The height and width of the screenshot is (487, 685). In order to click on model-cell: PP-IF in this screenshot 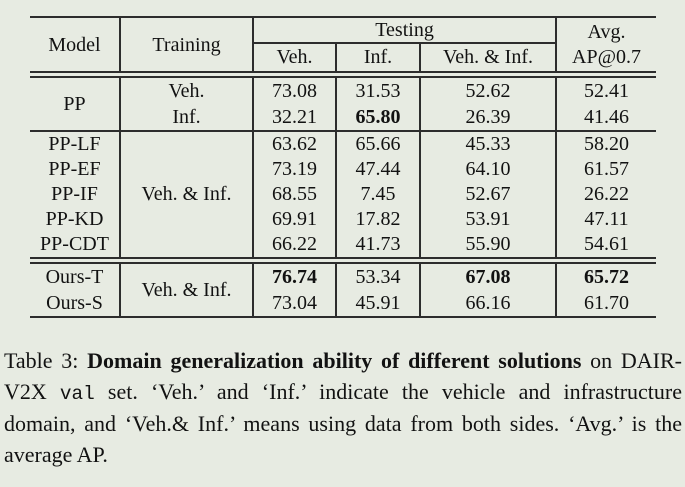, I will do `click(74, 194)`.